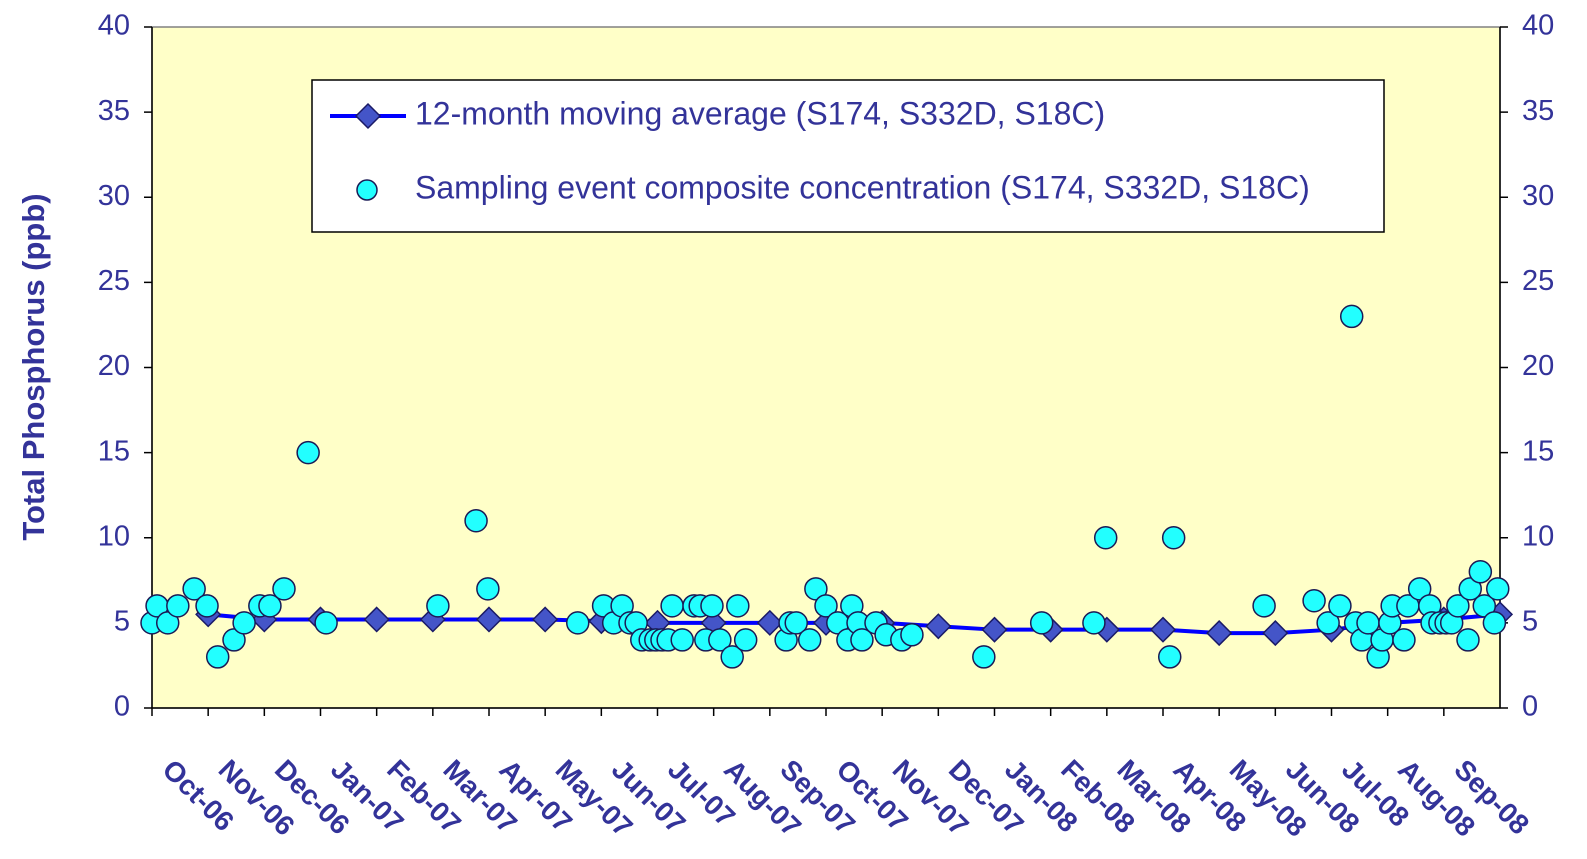 This screenshot has height=859, width=1587. I want to click on y-tick-label: 25, so click(114, 281).